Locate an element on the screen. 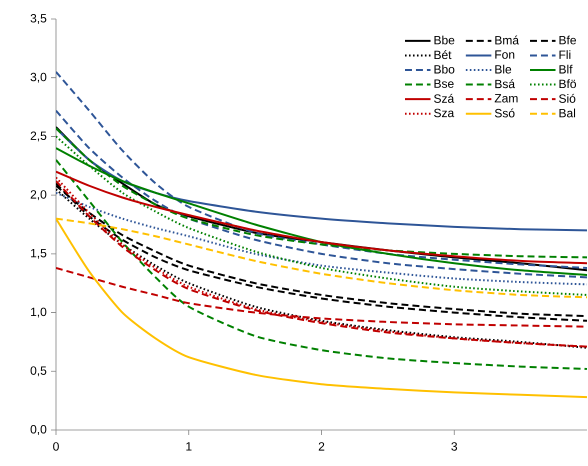 This screenshot has height=466, width=588. y-tick-label: 1,5 is located at coordinates (38, 253).